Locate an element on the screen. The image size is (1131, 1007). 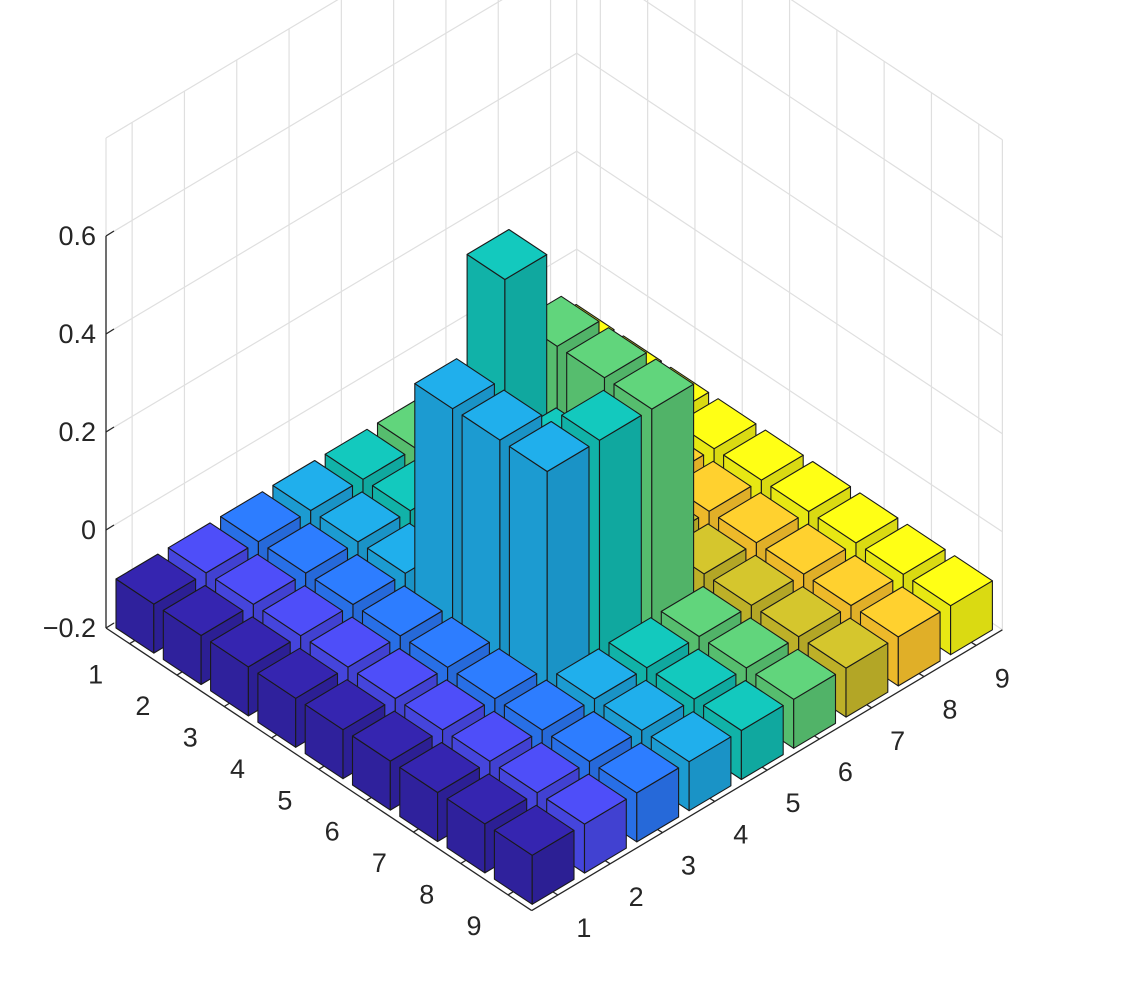
z-tick-label: 0.4 is located at coordinates (77, 334).